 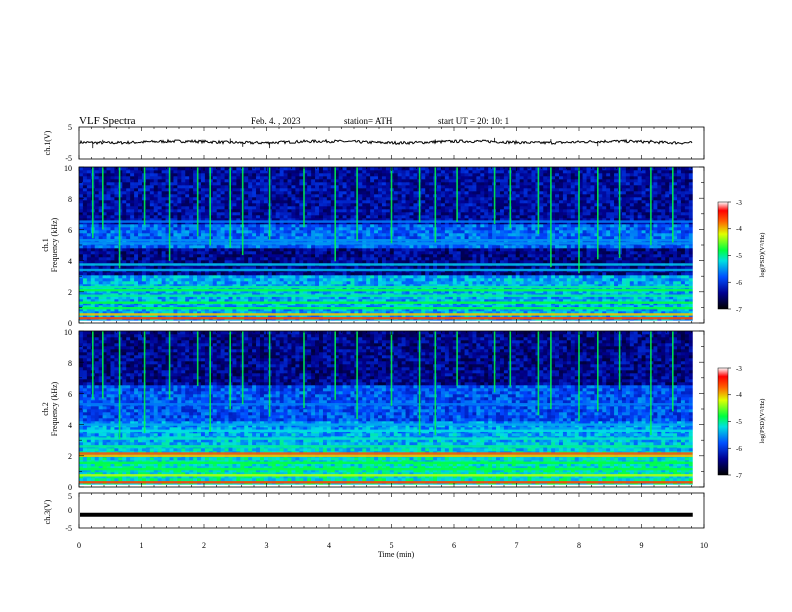 What do you see at coordinates (47, 142) in the screenshot?
I see `ch1-ylabel: ch.1(V)` at bounding box center [47, 142].